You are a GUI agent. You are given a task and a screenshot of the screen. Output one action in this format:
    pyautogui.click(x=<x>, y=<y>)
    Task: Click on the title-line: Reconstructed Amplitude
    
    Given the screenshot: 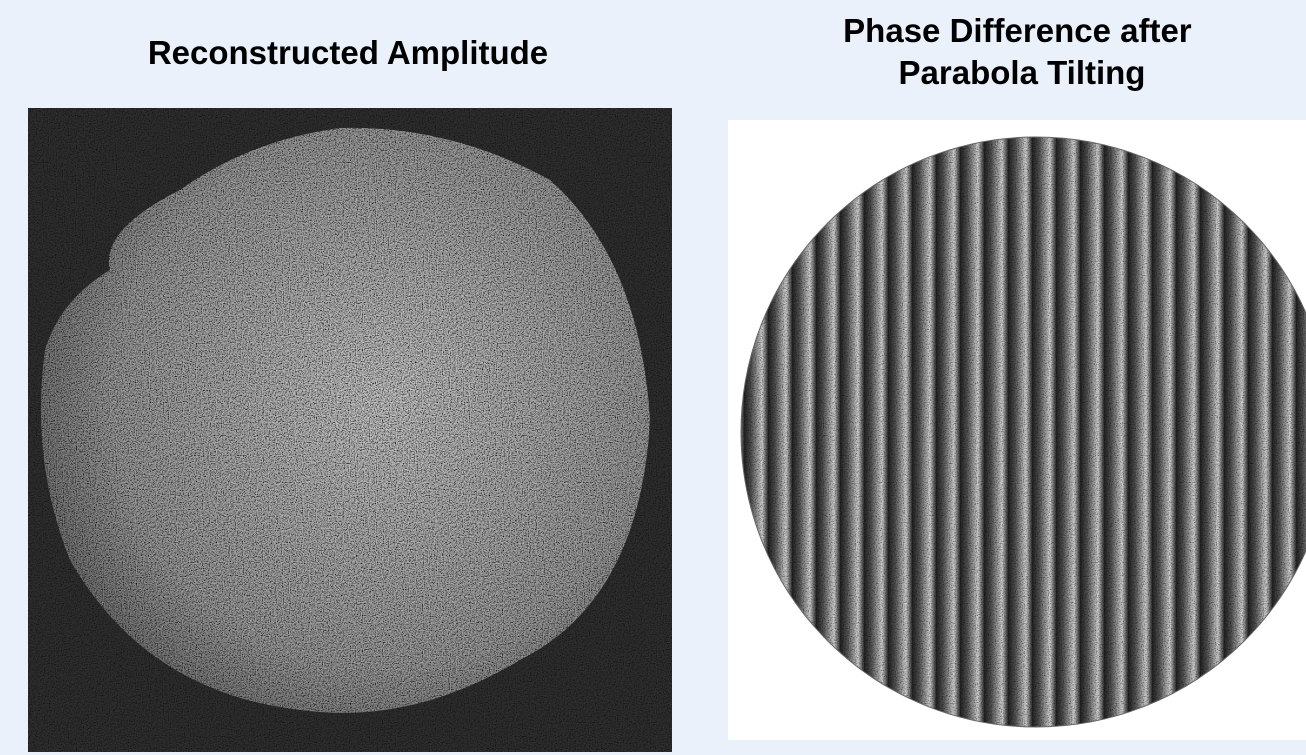 What is the action you would take?
    pyautogui.click(x=348, y=52)
    